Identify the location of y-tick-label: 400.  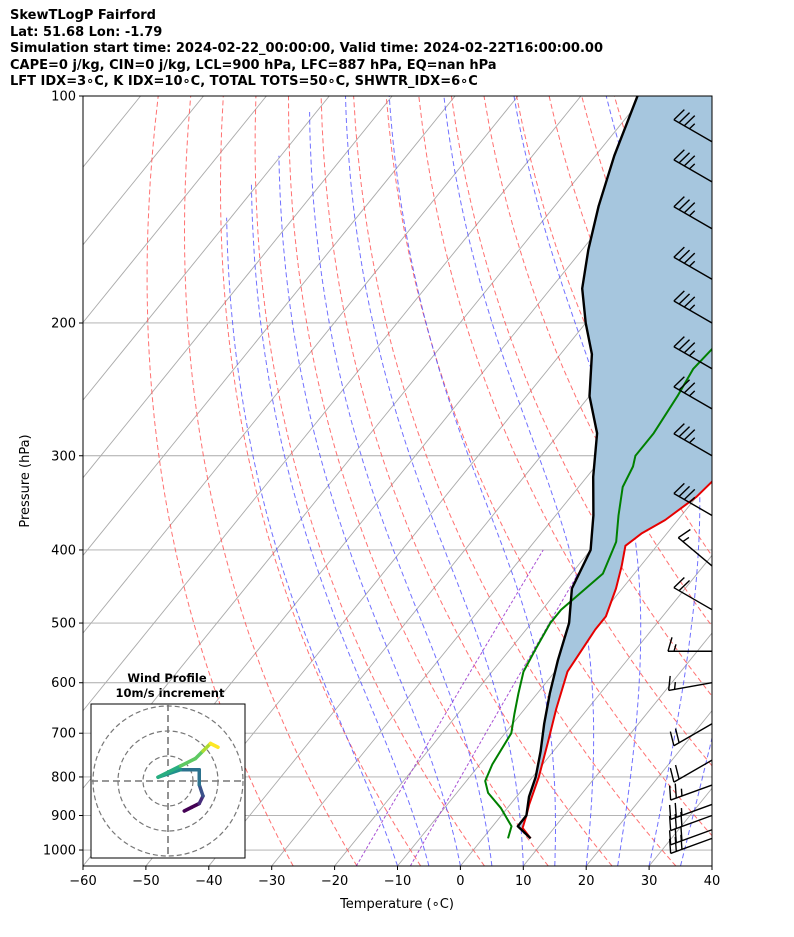
(63, 550).